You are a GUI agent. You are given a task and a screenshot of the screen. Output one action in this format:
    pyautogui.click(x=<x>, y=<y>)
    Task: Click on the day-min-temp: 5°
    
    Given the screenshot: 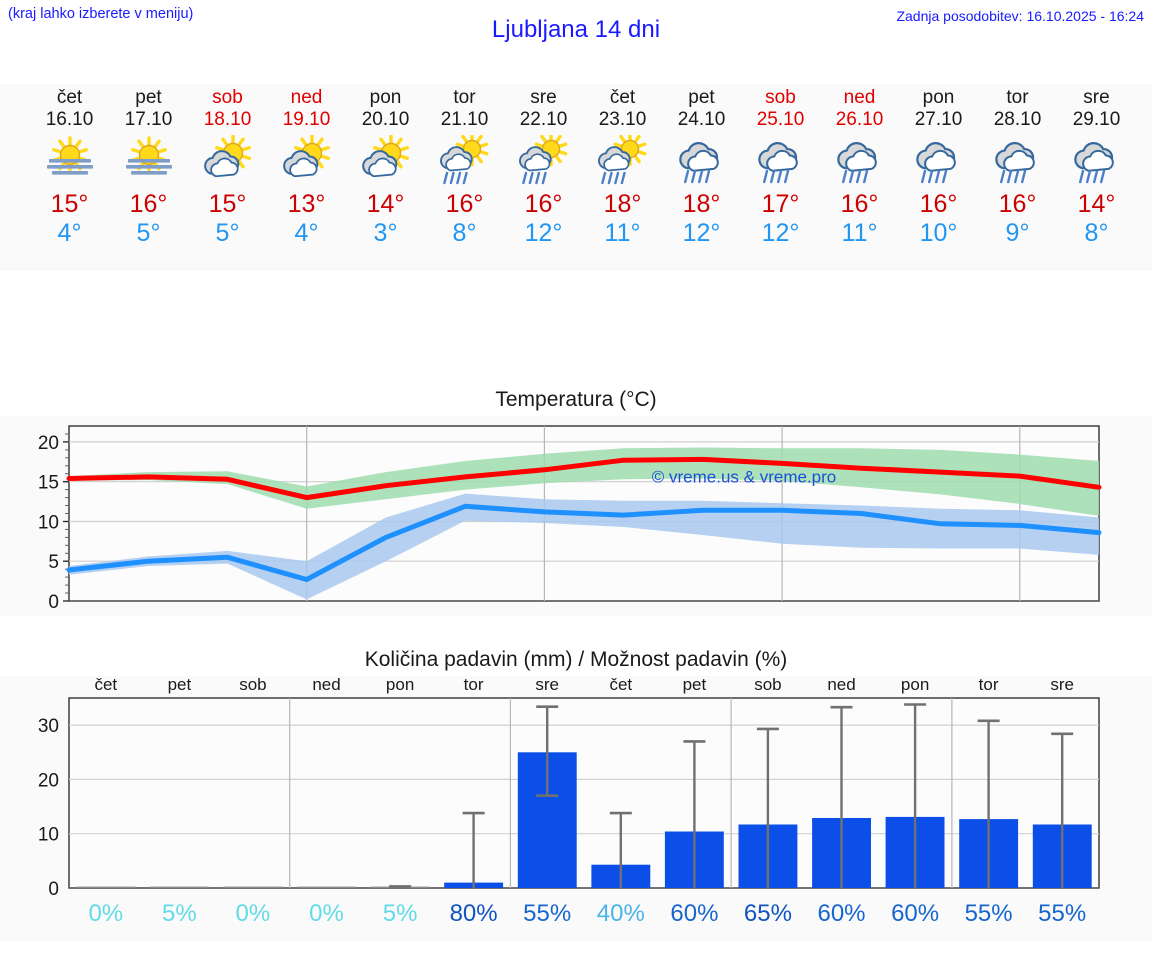 What is the action you would take?
    pyautogui.click(x=227, y=233)
    